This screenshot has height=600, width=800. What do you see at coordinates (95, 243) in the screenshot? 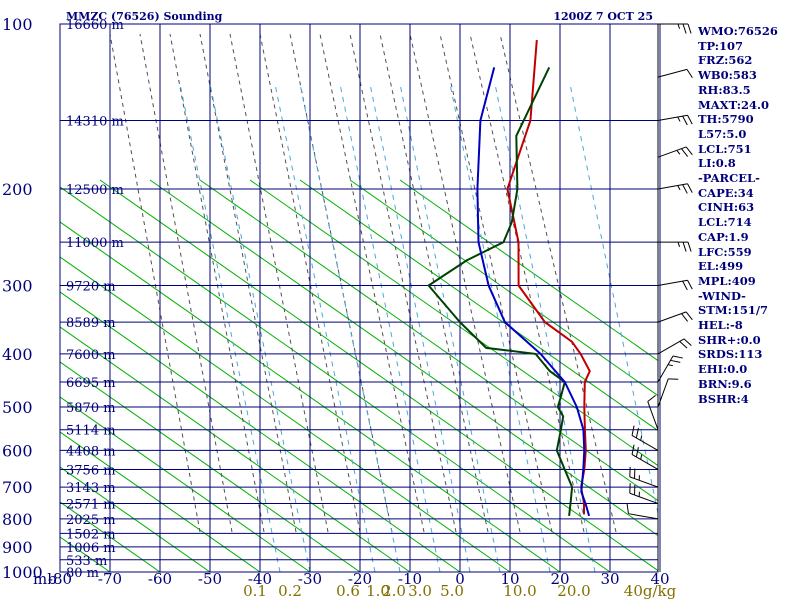
I see `height-label: 11000 m` at bounding box center [95, 243].